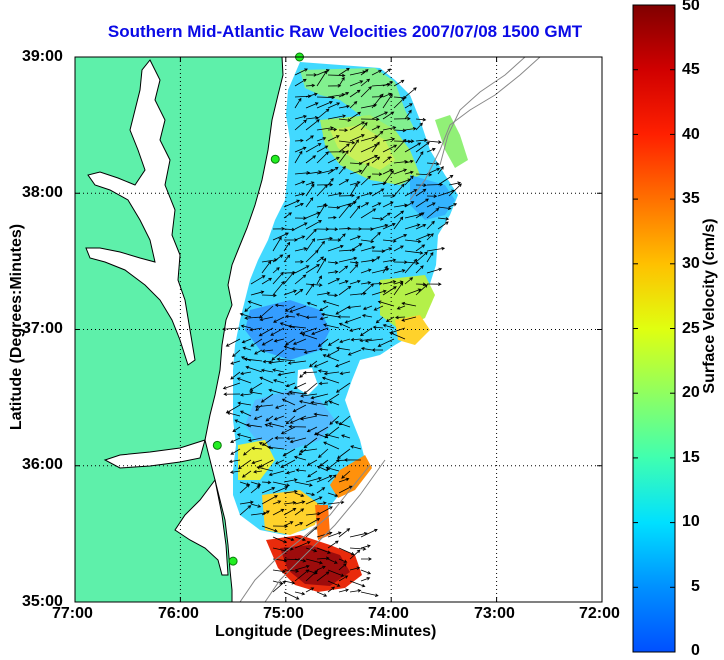 This screenshot has width=724, height=660. I want to click on pamlico-sound, so click(201, 527).